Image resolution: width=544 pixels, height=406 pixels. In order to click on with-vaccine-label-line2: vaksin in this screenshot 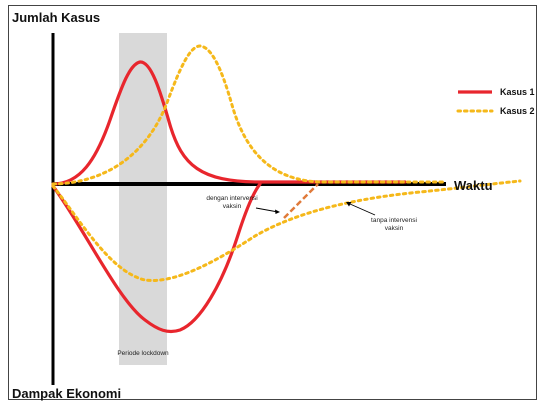, I will do `click(232, 206)`.